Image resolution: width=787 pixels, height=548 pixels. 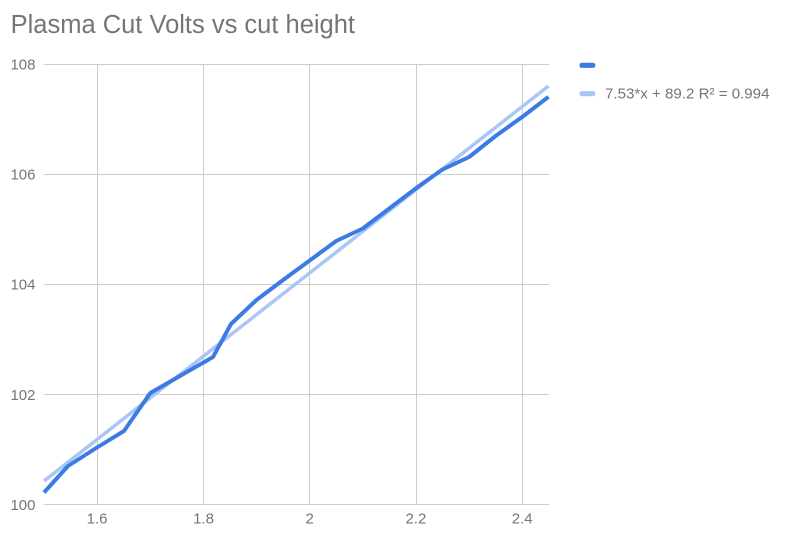 I want to click on svg-text: 104, so click(x=22, y=285).